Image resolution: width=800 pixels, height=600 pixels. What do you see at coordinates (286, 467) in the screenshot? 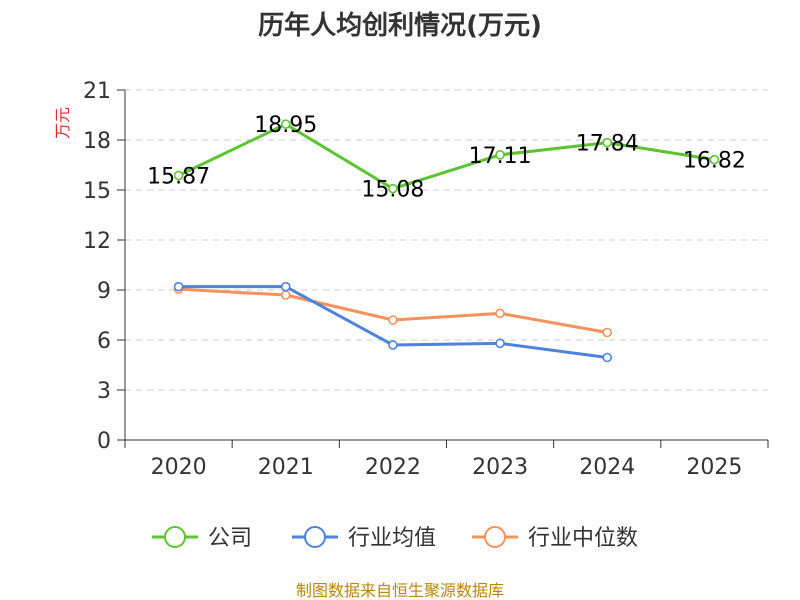
I see `x-tick-label: 2021` at bounding box center [286, 467].